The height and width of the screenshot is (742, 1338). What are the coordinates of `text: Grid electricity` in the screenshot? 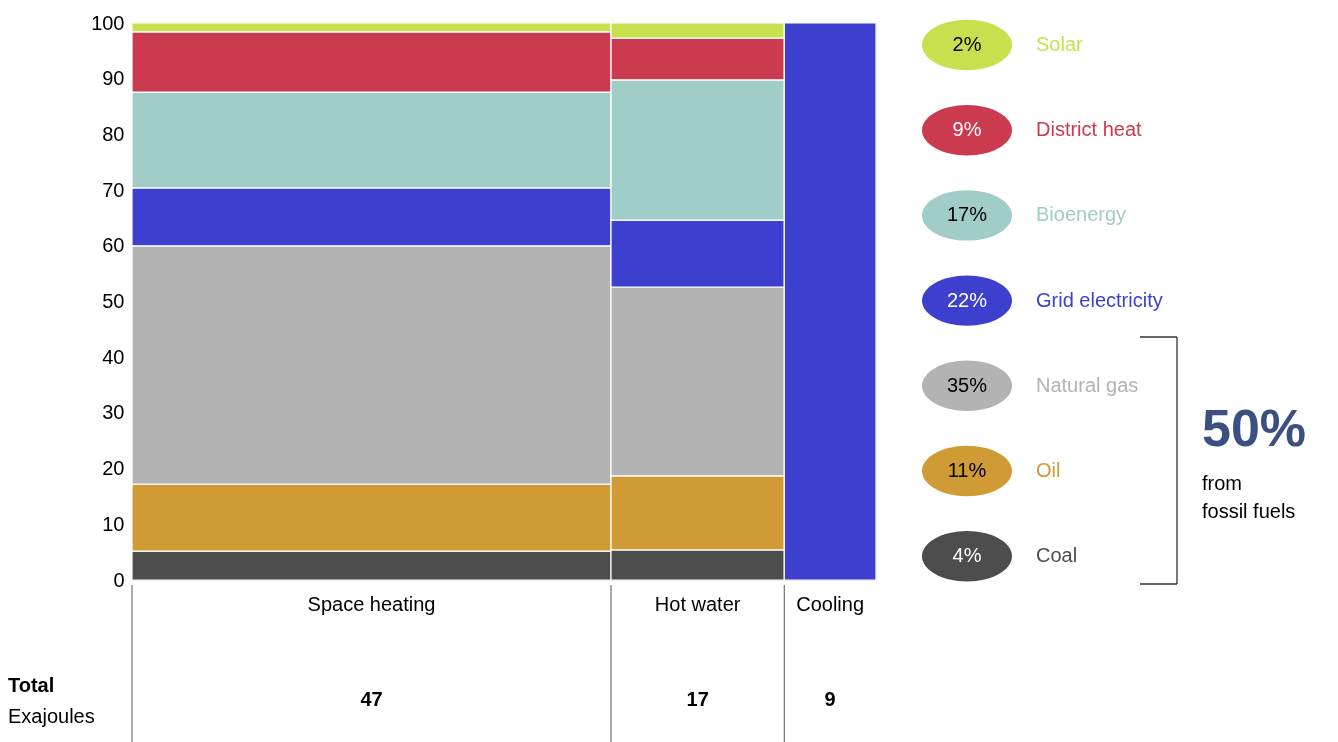 It's located at (1099, 299).